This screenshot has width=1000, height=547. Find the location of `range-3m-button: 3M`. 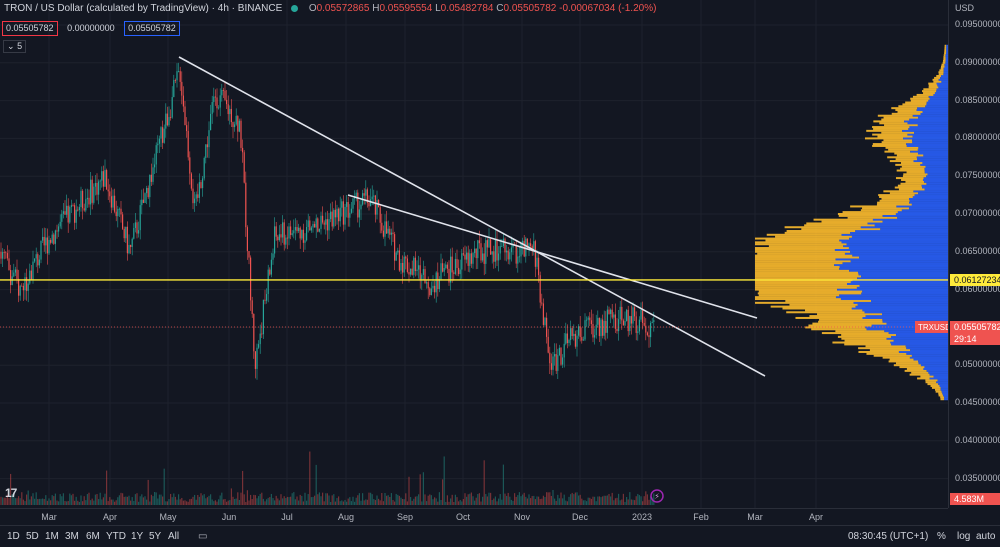

range-3m-button: 3M is located at coordinates (72, 536).